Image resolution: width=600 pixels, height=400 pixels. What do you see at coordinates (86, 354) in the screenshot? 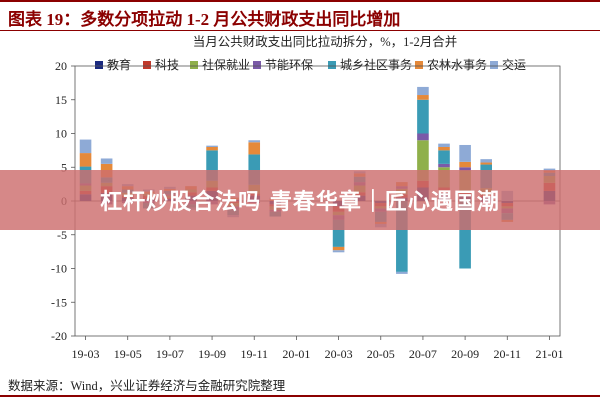
I see `x-tick-label: 19-03` at bounding box center [86, 354].